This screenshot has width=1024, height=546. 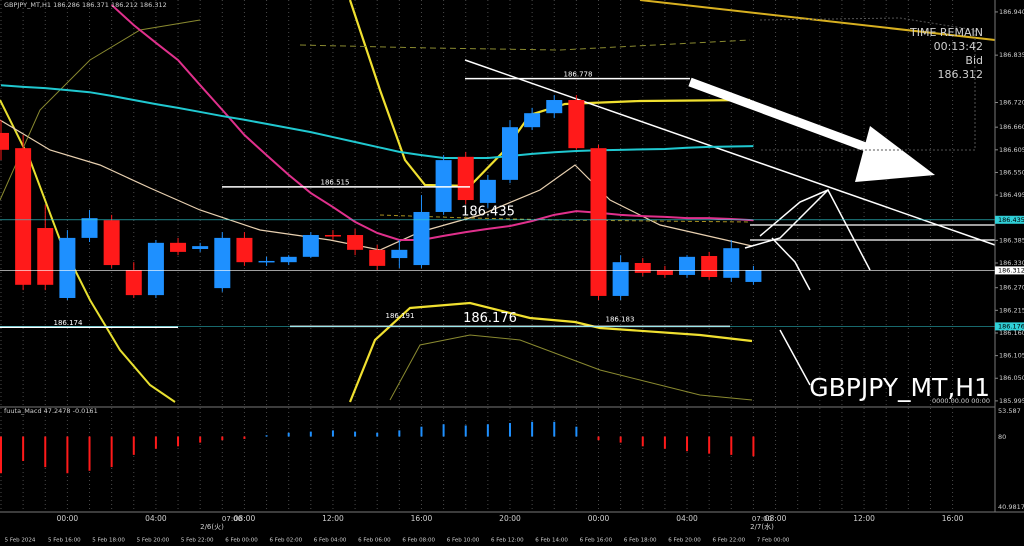 I want to click on level-label: 186.435, so click(x=488, y=211).